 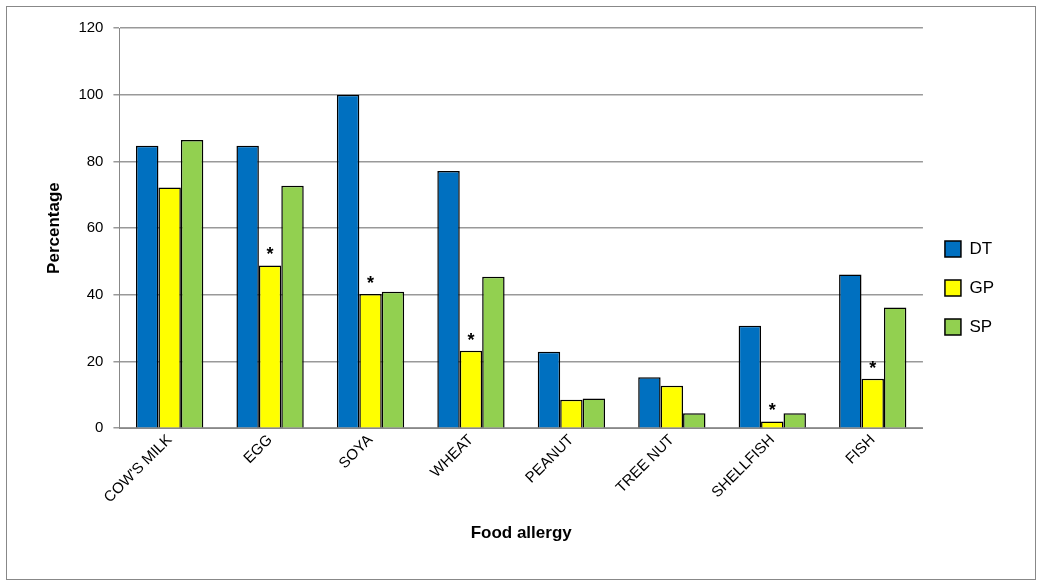 I want to click on y-tick-label: 0, so click(x=99, y=427).